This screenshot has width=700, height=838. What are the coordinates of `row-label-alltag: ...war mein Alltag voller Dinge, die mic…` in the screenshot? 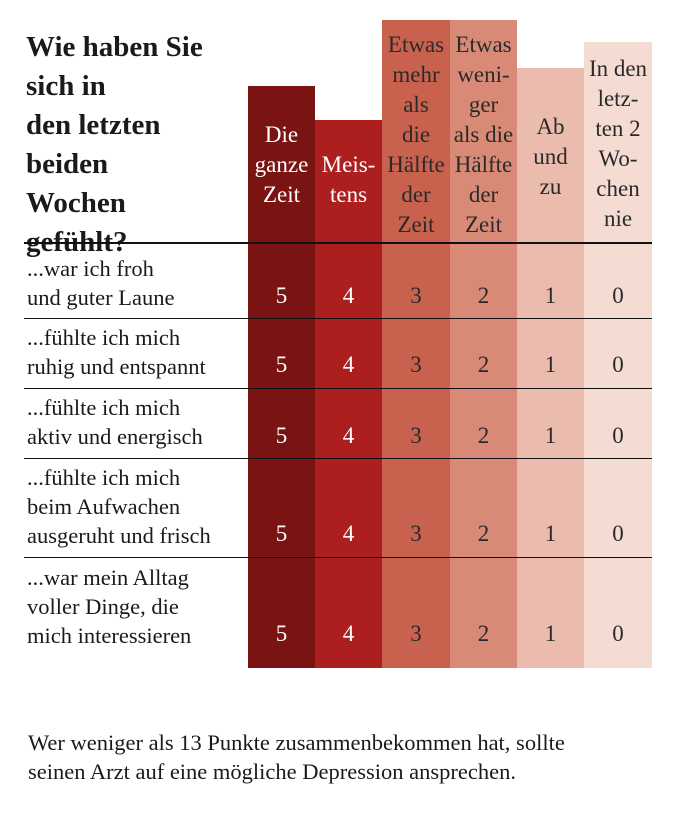 It's located at (109, 606).